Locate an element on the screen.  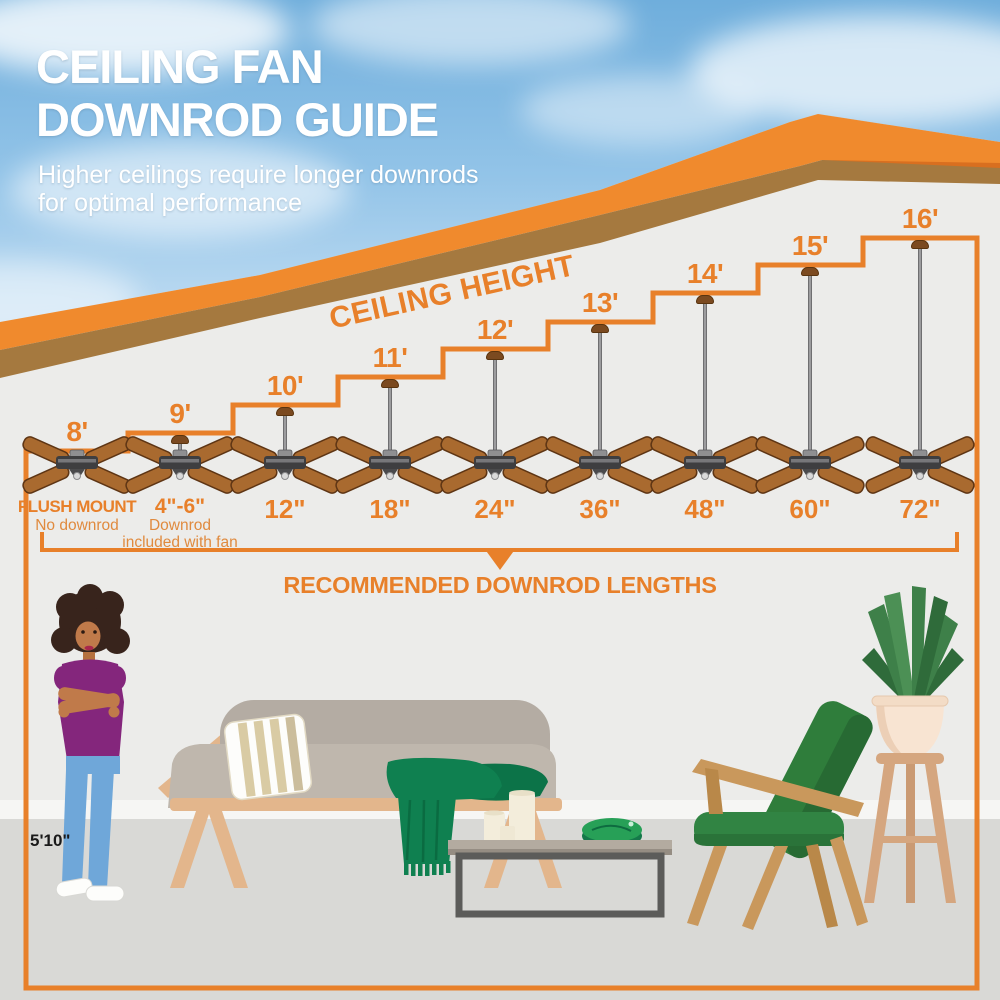
downrod-note: Downrod included with fan is located at coordinates (180, 534).